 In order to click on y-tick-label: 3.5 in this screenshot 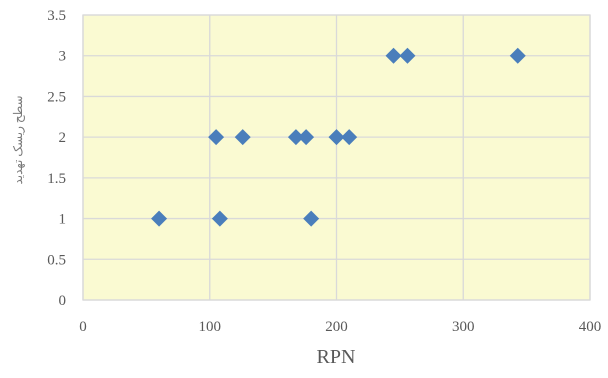, I will do `click(56, 16)`.